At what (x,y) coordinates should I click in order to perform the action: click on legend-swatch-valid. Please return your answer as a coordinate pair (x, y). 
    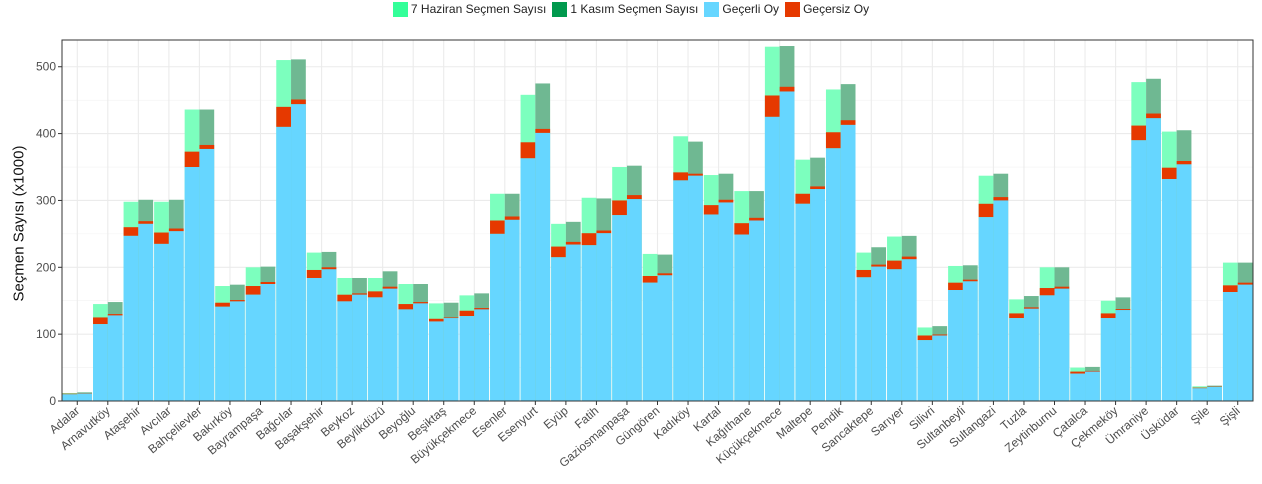
    Looking at the image, I should click on (712, 9).